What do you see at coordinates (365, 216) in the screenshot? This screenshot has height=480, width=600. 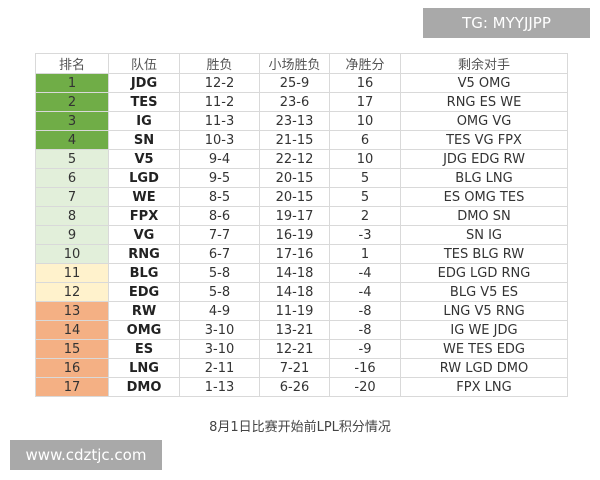 I see `net-cell: 2` at bounding box center [365, 216].